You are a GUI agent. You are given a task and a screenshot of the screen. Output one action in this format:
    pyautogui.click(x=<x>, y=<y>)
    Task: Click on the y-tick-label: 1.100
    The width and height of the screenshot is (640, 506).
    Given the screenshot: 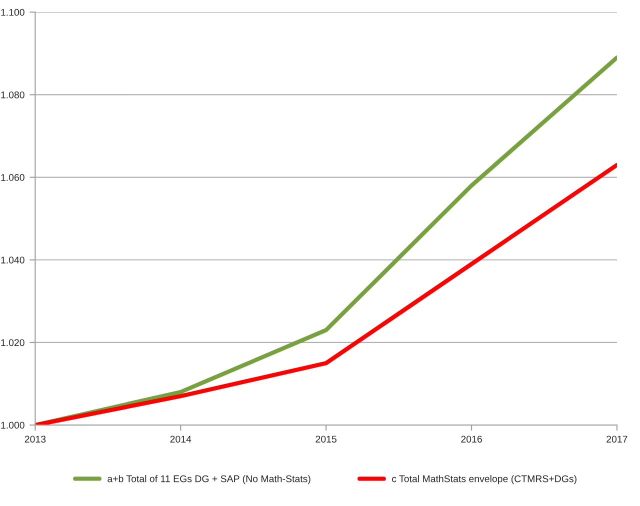 What is the action you would take?
    pyautogui.click(x=12, y=12)
    